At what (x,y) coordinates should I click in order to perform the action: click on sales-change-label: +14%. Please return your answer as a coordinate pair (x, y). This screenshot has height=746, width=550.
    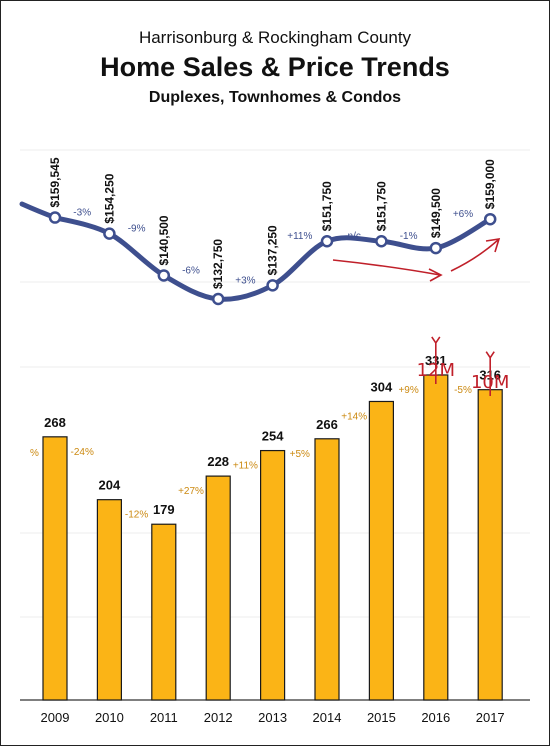
    Looking at the image, I should click on (354, 416).